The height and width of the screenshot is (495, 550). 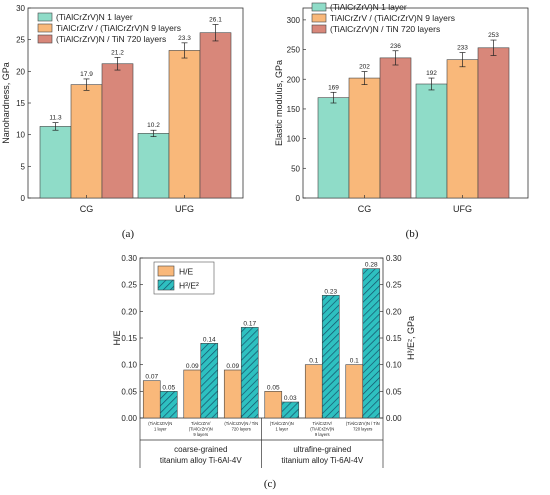 I want to click on y-tick-label: 0, so click(x=23, y=198).